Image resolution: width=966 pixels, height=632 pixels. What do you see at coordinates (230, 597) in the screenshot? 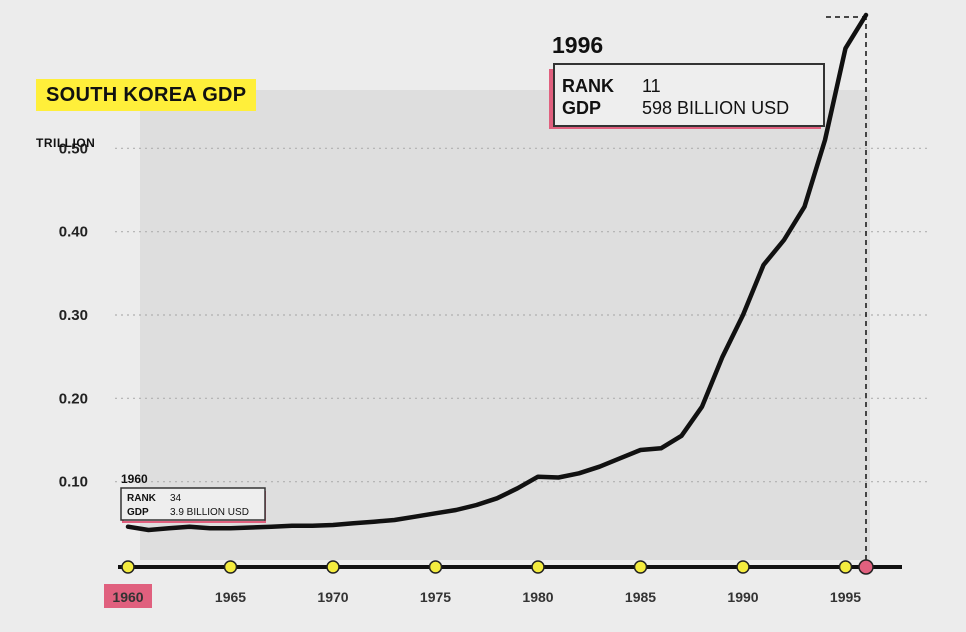
I see `x-tick-label: 1965` at bounding box center [230, 597].